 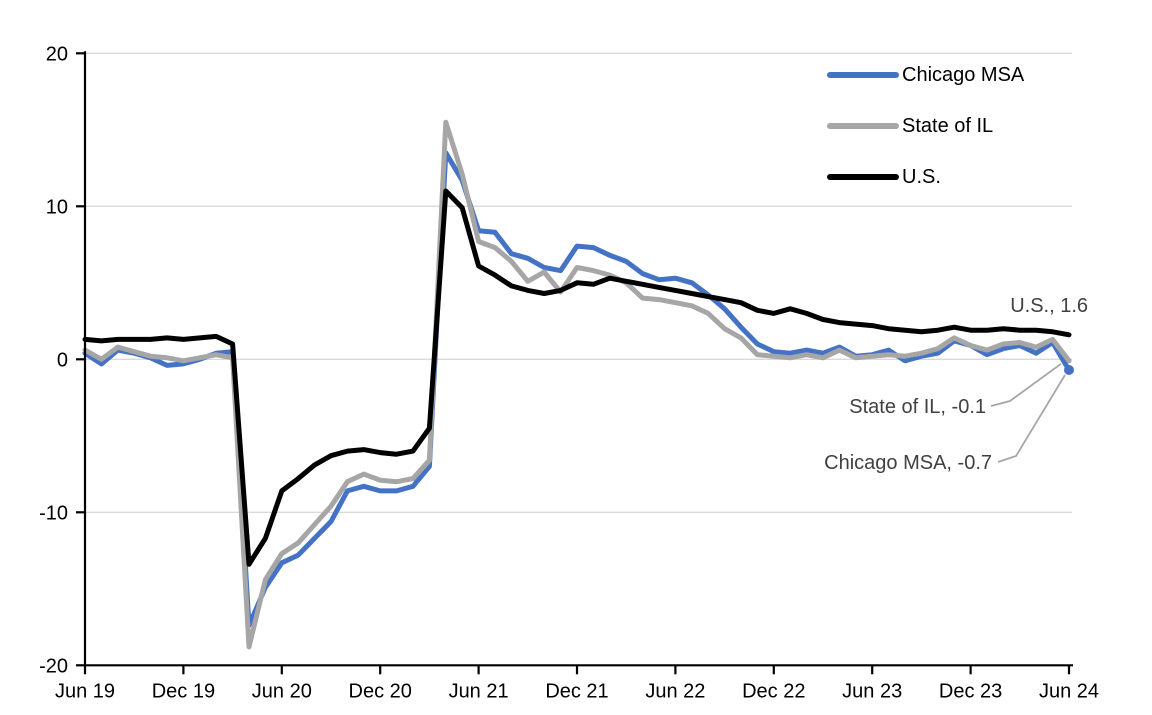 What do you see at coordinates (872, 691) in the screenshot?
I see `x-tick-label-Jun 23: Jun 23` at bounding box center [872, 691].